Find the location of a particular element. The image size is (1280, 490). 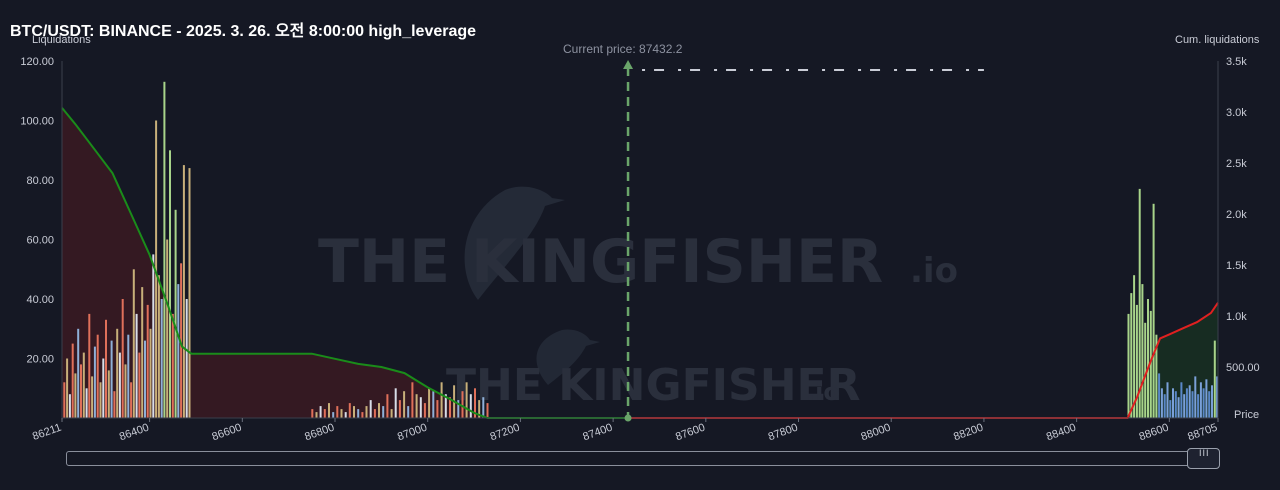

left-axis-label: Liquidations is located at coordinates (61, 40).